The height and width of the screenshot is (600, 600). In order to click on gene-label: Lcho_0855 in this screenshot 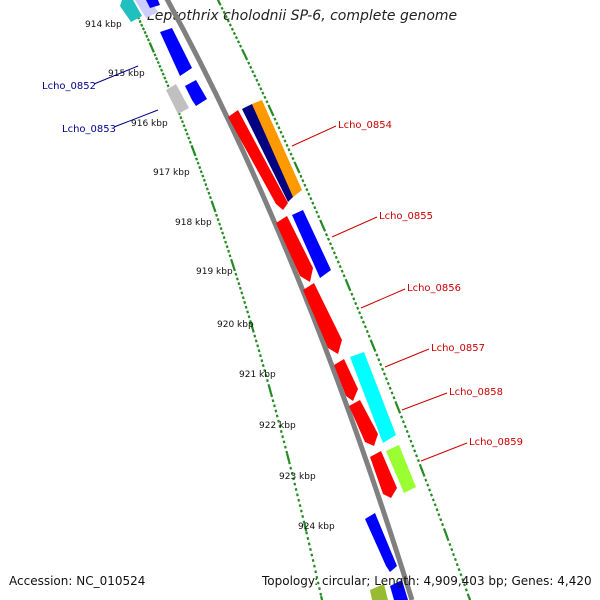, I will do `click(406, 216)`.